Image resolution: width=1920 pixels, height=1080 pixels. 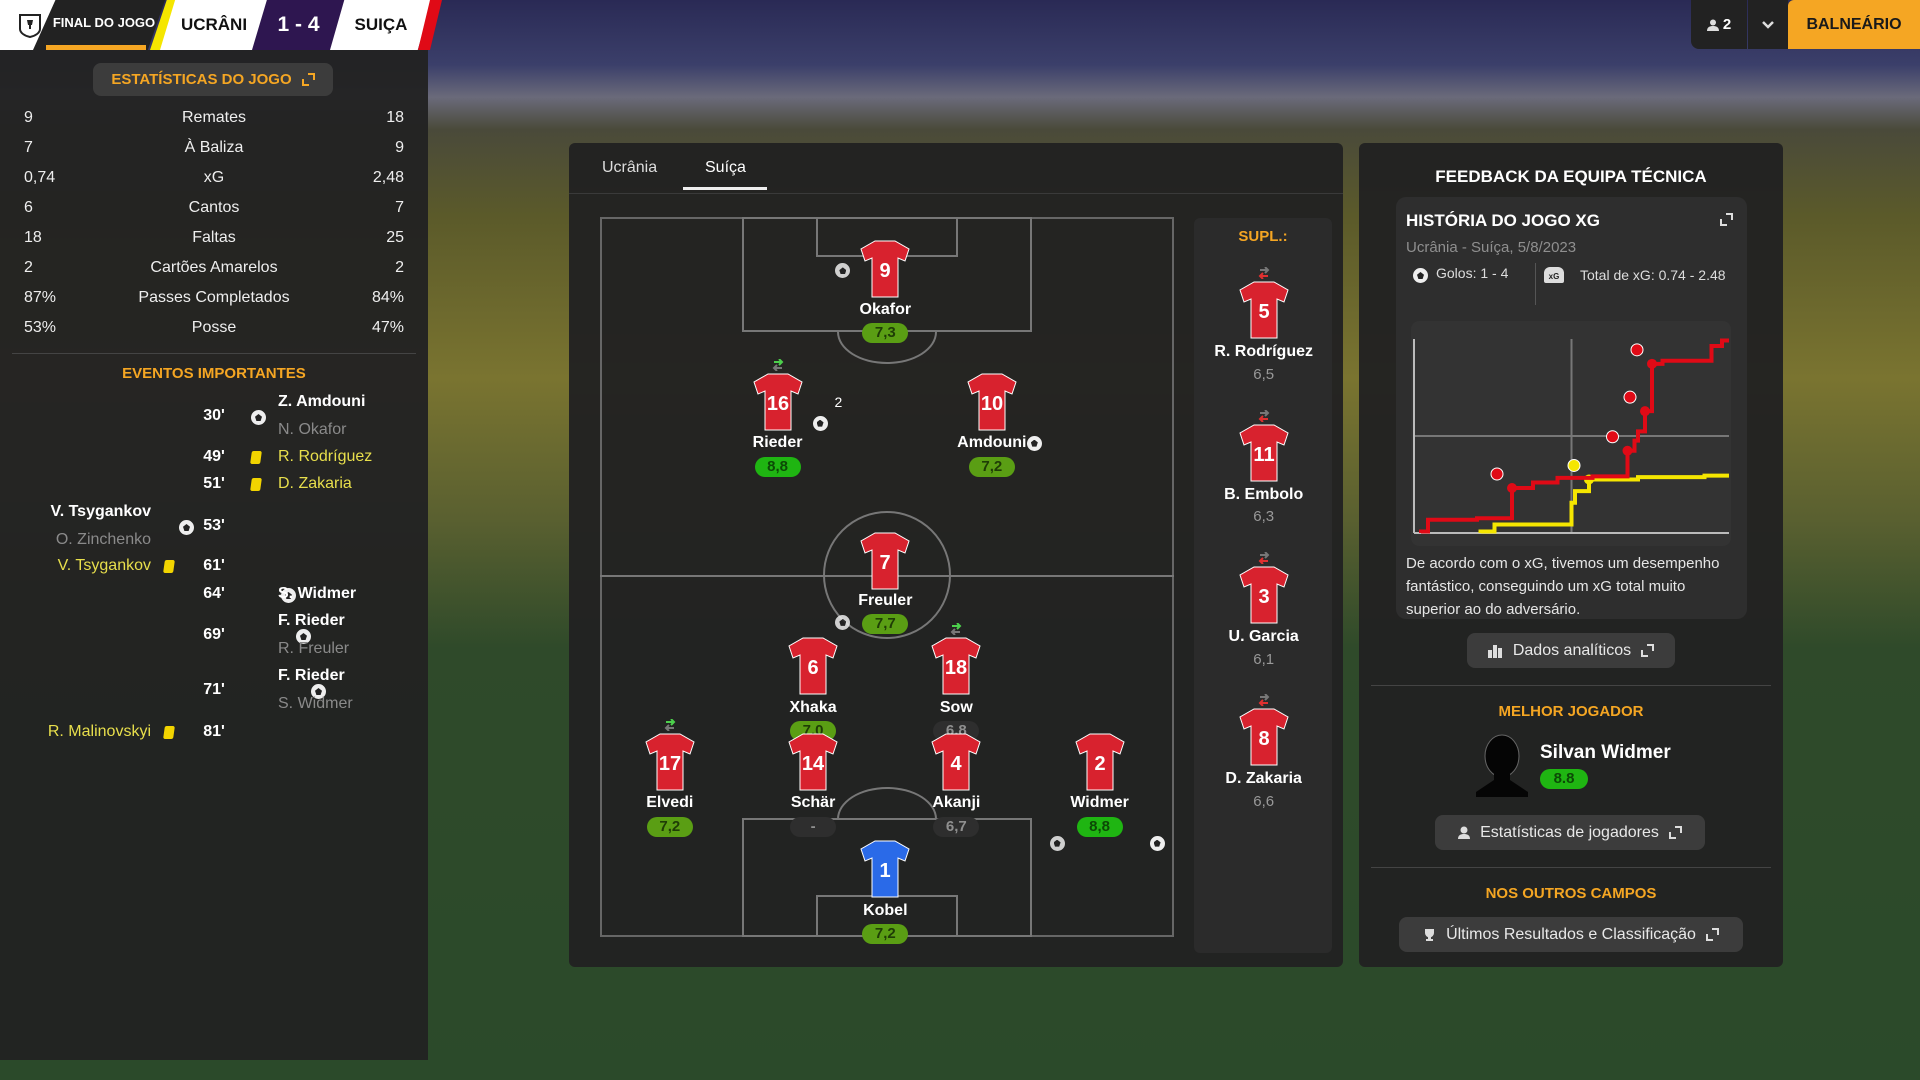 What do you see at coordinates (28, 117) in the screenshot?
I see `stat-home-value: 9` at bounding box center [28, 117].